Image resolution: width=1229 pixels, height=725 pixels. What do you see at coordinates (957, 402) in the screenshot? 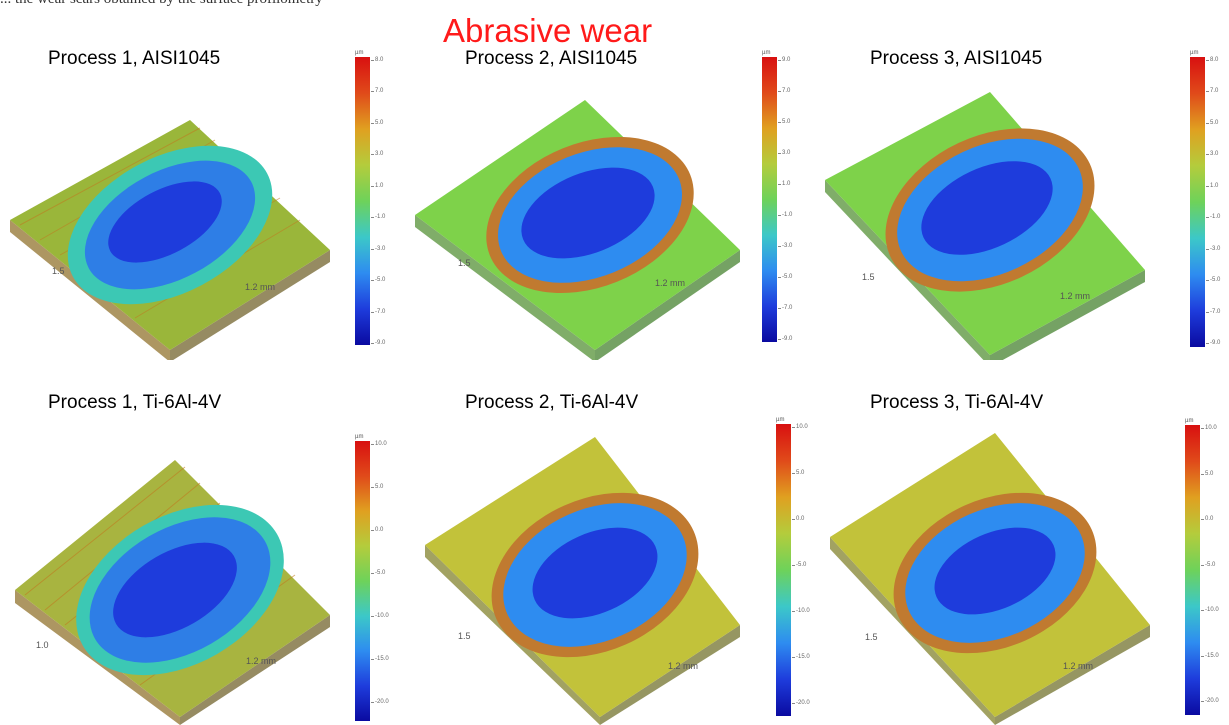
I see `panel-title: Process 3, Ti-6Al-4V` at bounding box center [957, 402].